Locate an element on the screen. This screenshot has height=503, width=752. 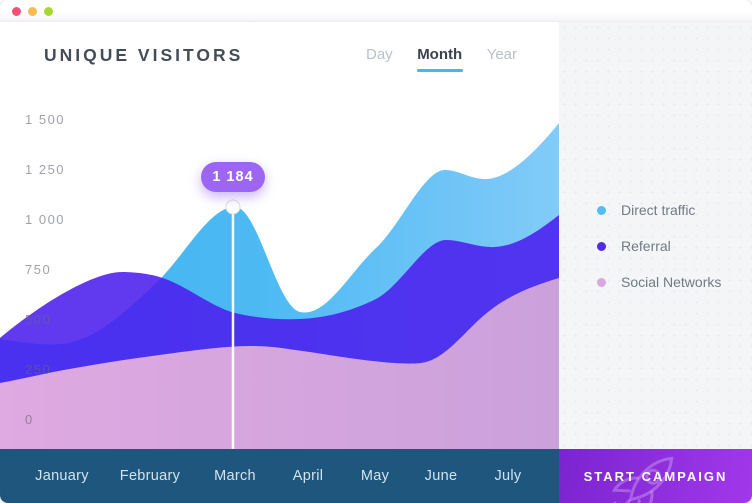
month-label-february: February is located at coordinates (150, 476).